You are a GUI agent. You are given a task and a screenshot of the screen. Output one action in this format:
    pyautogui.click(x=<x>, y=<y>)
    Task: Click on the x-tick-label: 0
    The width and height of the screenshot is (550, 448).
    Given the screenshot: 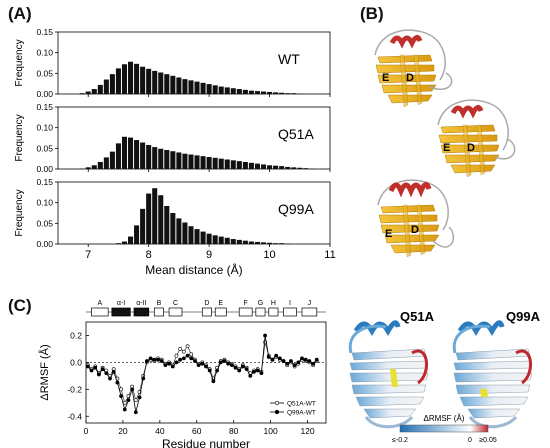 What is the action you would take?
    pyautogui.click(x=86, y=431)
    